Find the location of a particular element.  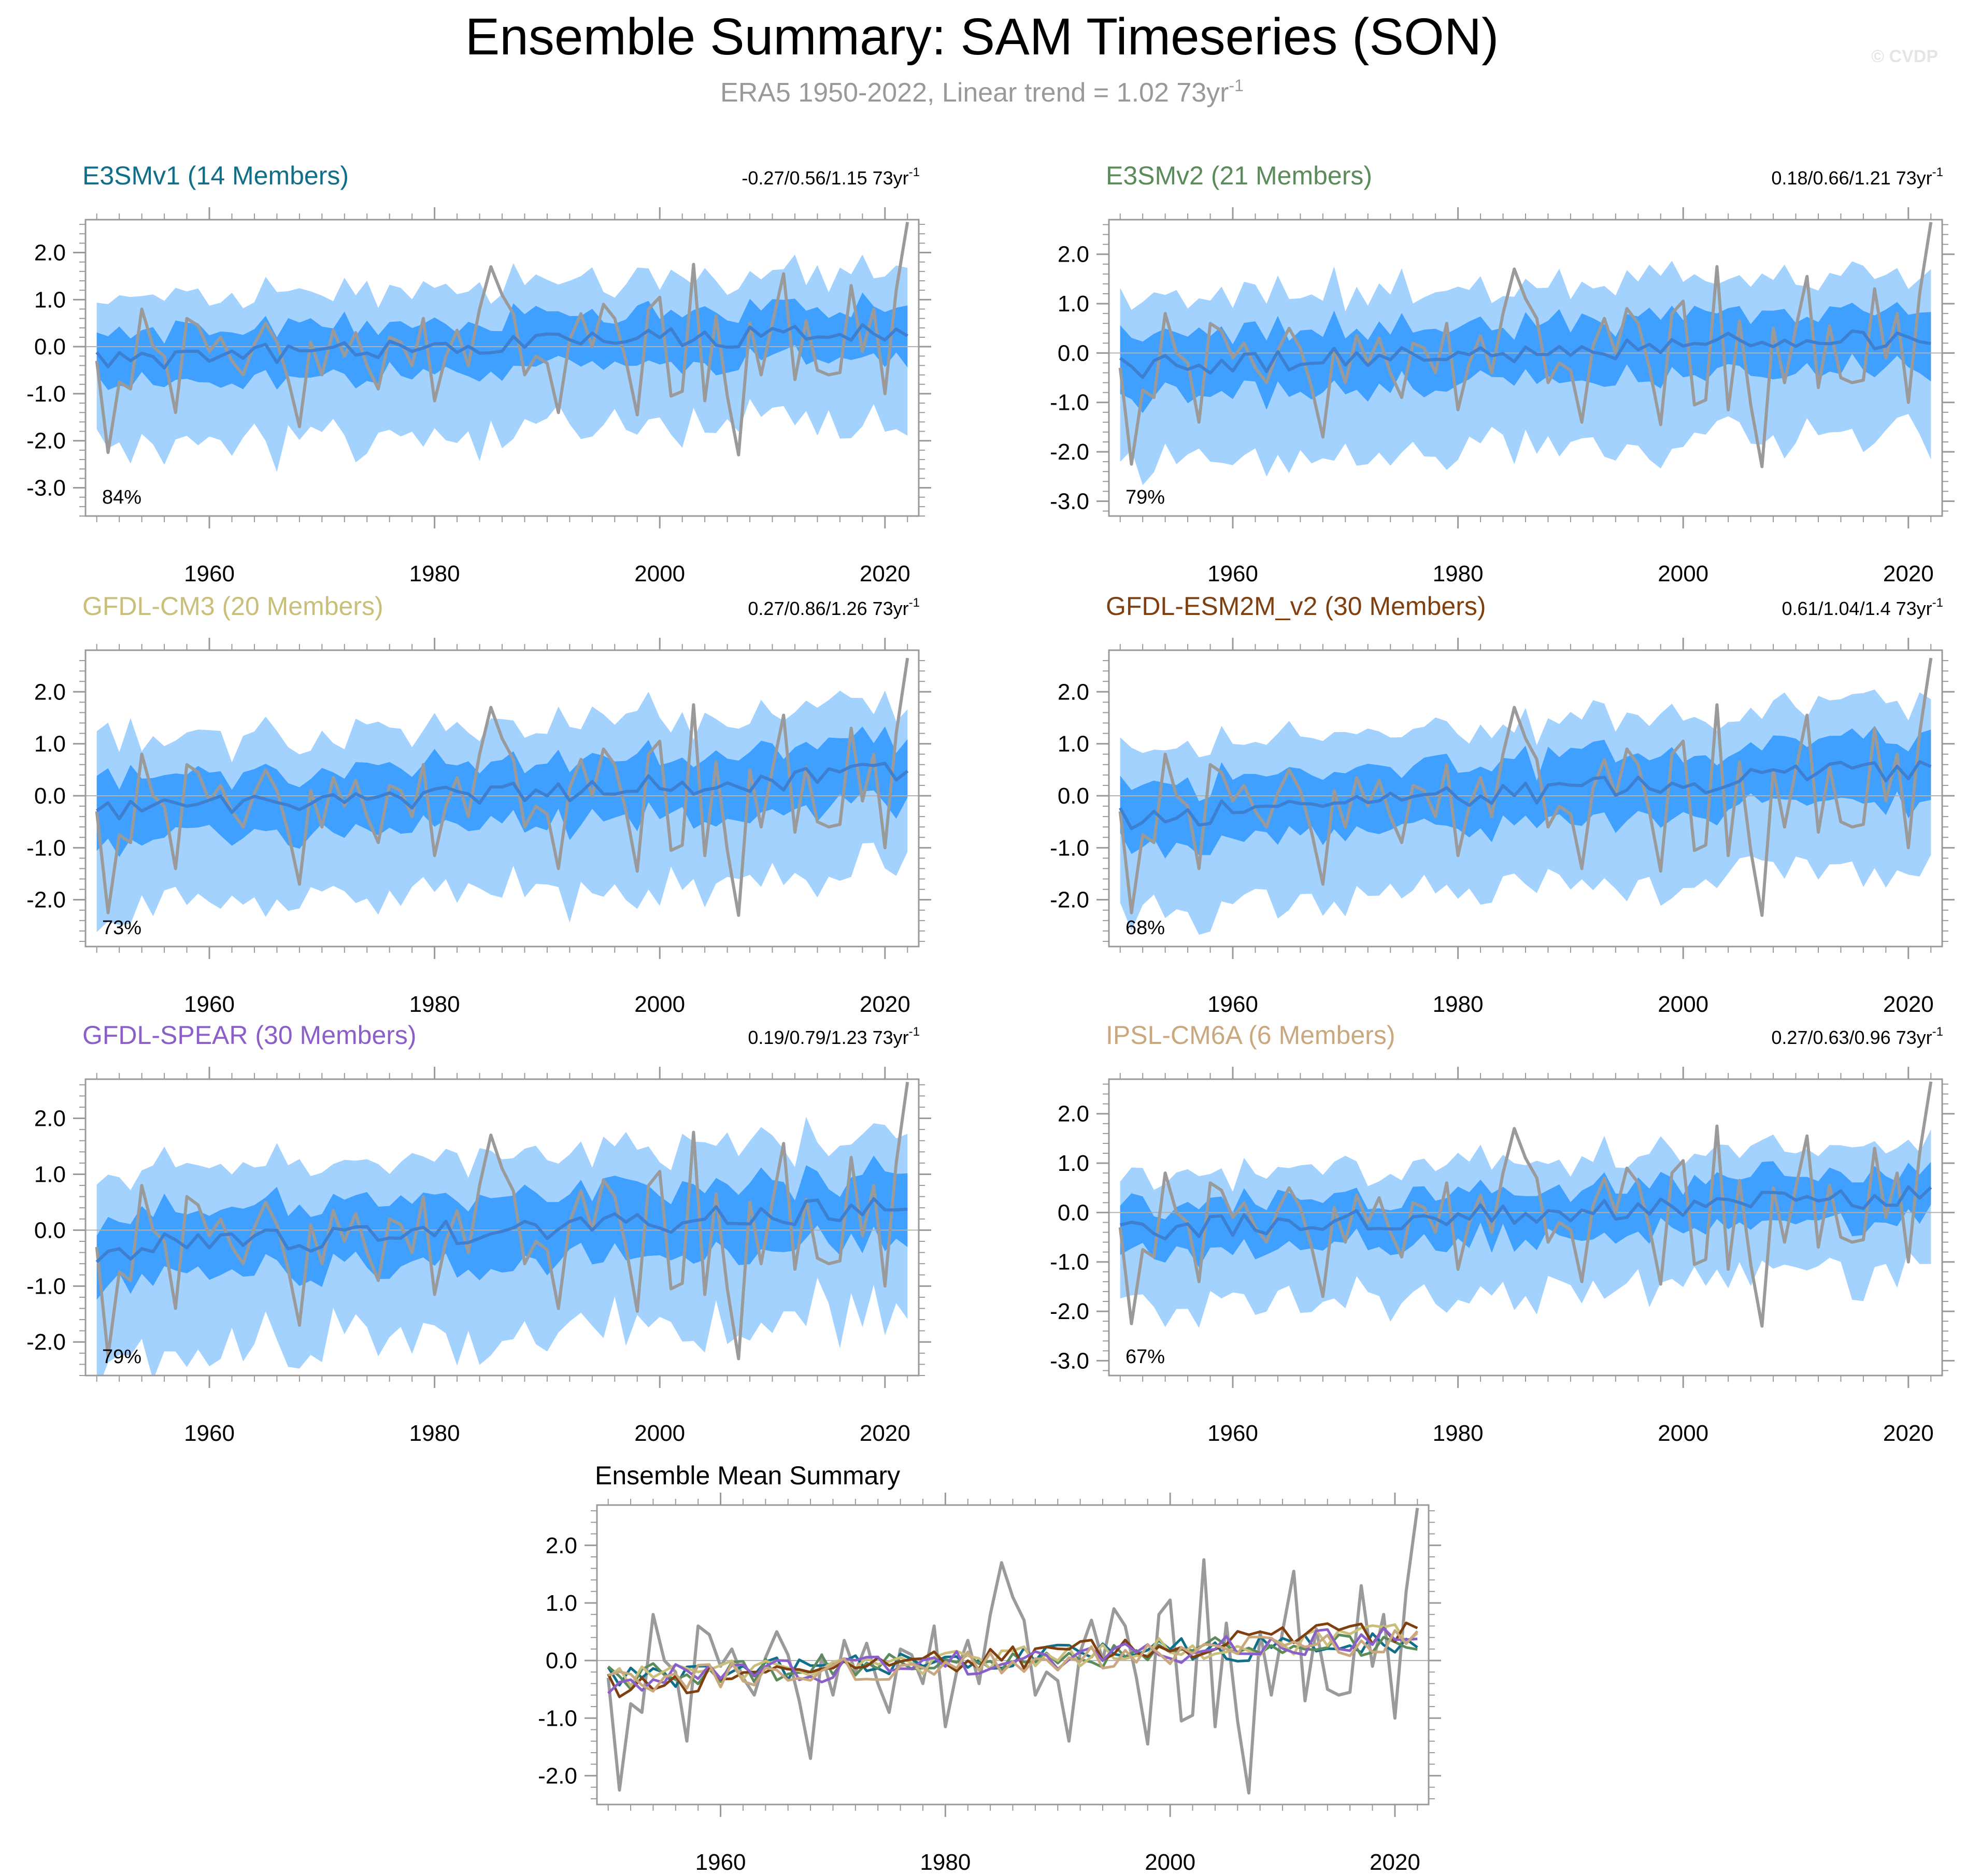

ipsl-x-tick-label: 1980 is located at coordinates (1458, 1433).